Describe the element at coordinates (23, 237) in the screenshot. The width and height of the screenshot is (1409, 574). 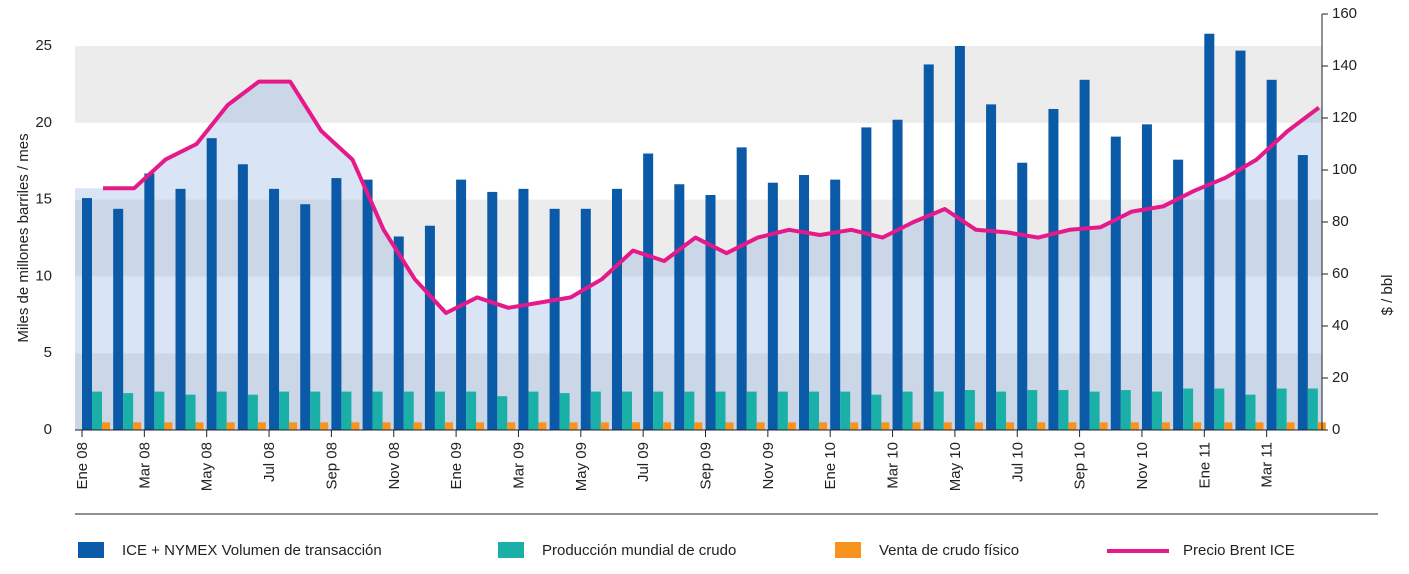
I see `y-axis-label: Miles de millones barriles / mes` at that location.